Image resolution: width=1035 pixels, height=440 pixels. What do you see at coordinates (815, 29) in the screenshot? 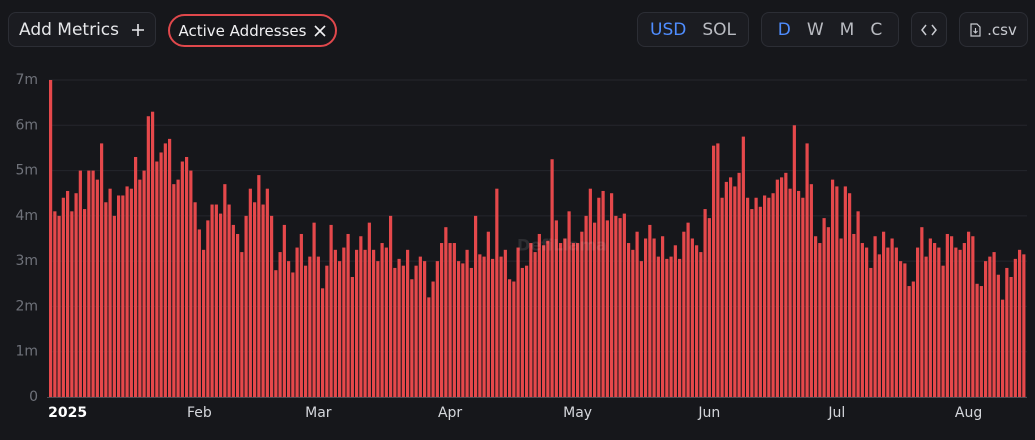
I see `period-option: W` at bounding box center [815, 29].